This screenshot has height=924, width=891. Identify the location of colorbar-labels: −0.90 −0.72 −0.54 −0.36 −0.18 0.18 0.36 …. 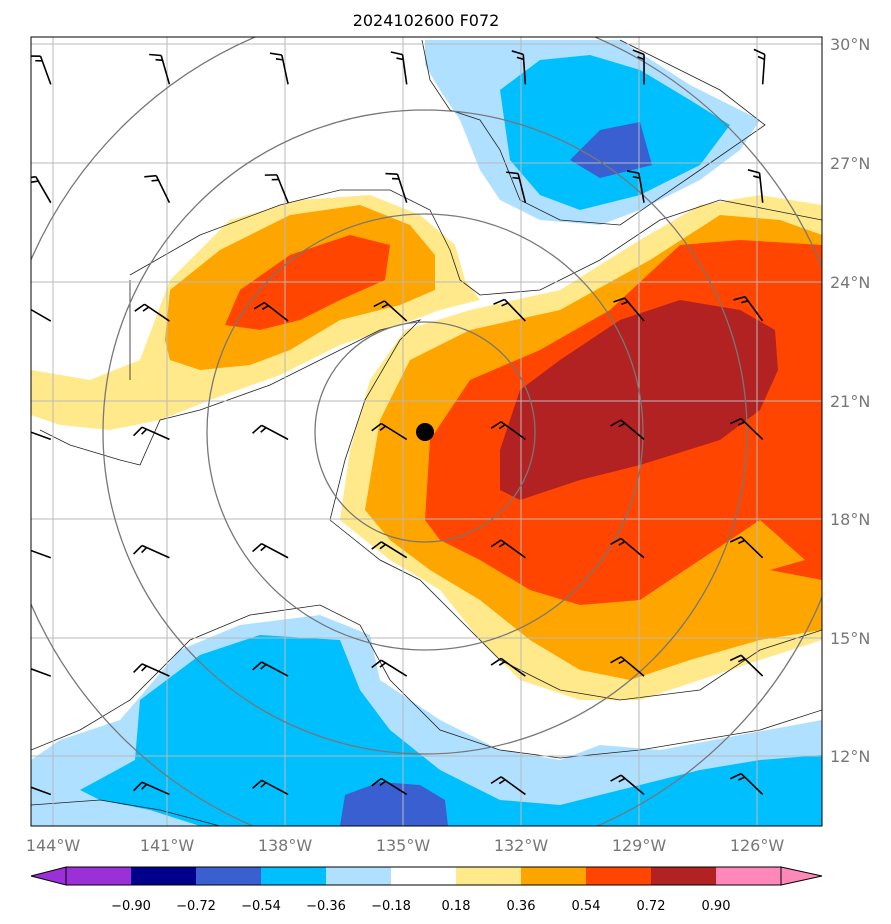
(420, 906).